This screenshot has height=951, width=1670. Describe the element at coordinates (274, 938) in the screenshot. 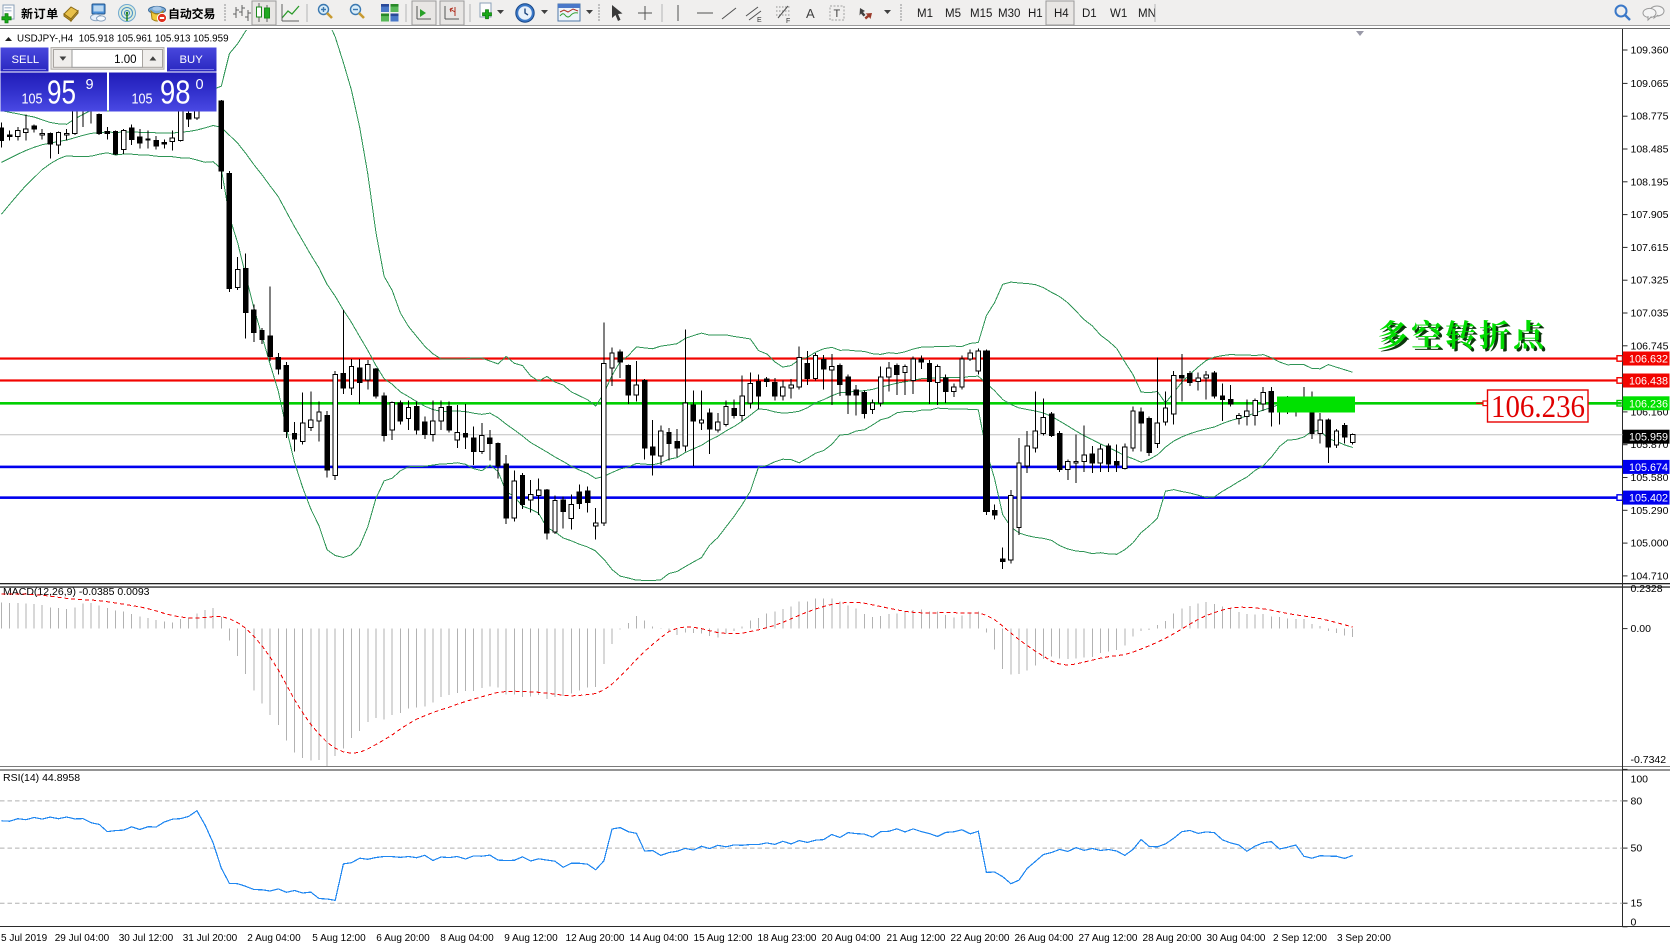

I see `svg-text: 2 Aug 04:00` at that location.